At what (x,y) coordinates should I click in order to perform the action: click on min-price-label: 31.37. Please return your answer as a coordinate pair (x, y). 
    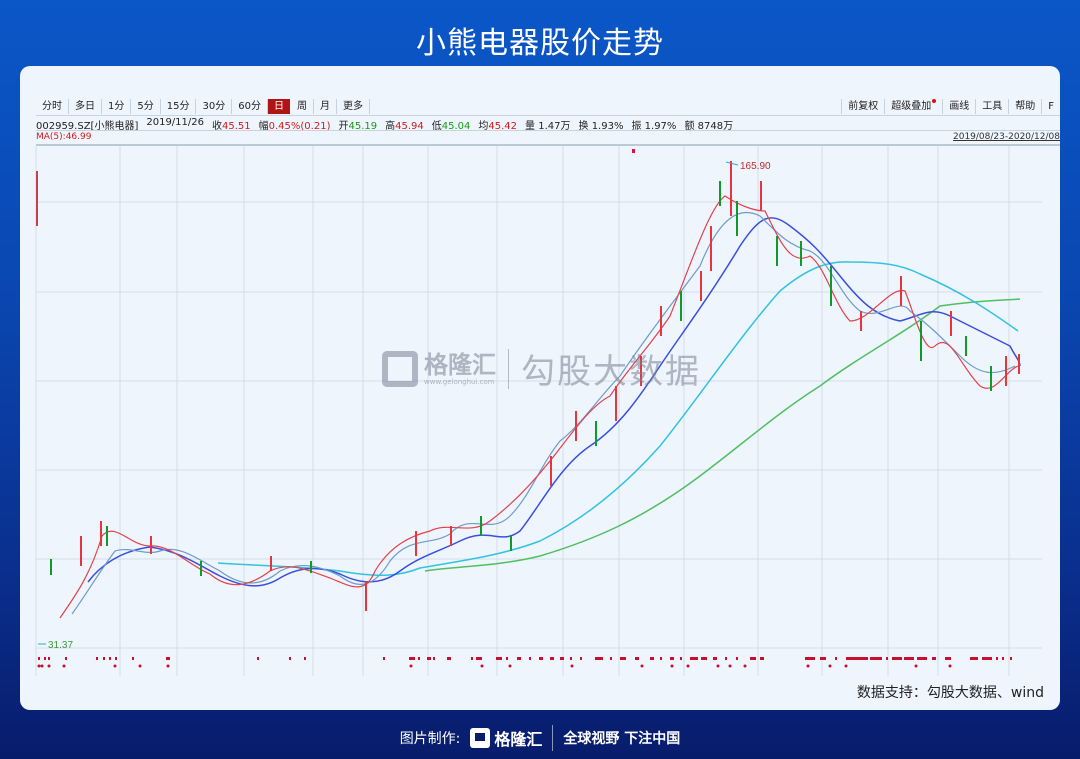
    Looking at the image, I should click on (60, 645).